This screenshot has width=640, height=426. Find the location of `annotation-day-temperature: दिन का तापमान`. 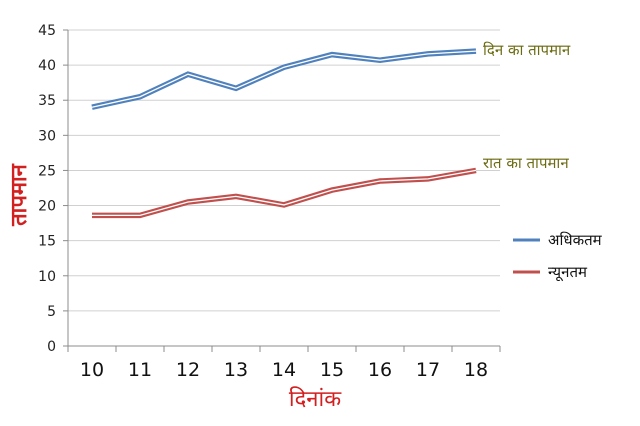

annotation-day-temperature: दिन का तापमान is located at coordinates (527, 50).